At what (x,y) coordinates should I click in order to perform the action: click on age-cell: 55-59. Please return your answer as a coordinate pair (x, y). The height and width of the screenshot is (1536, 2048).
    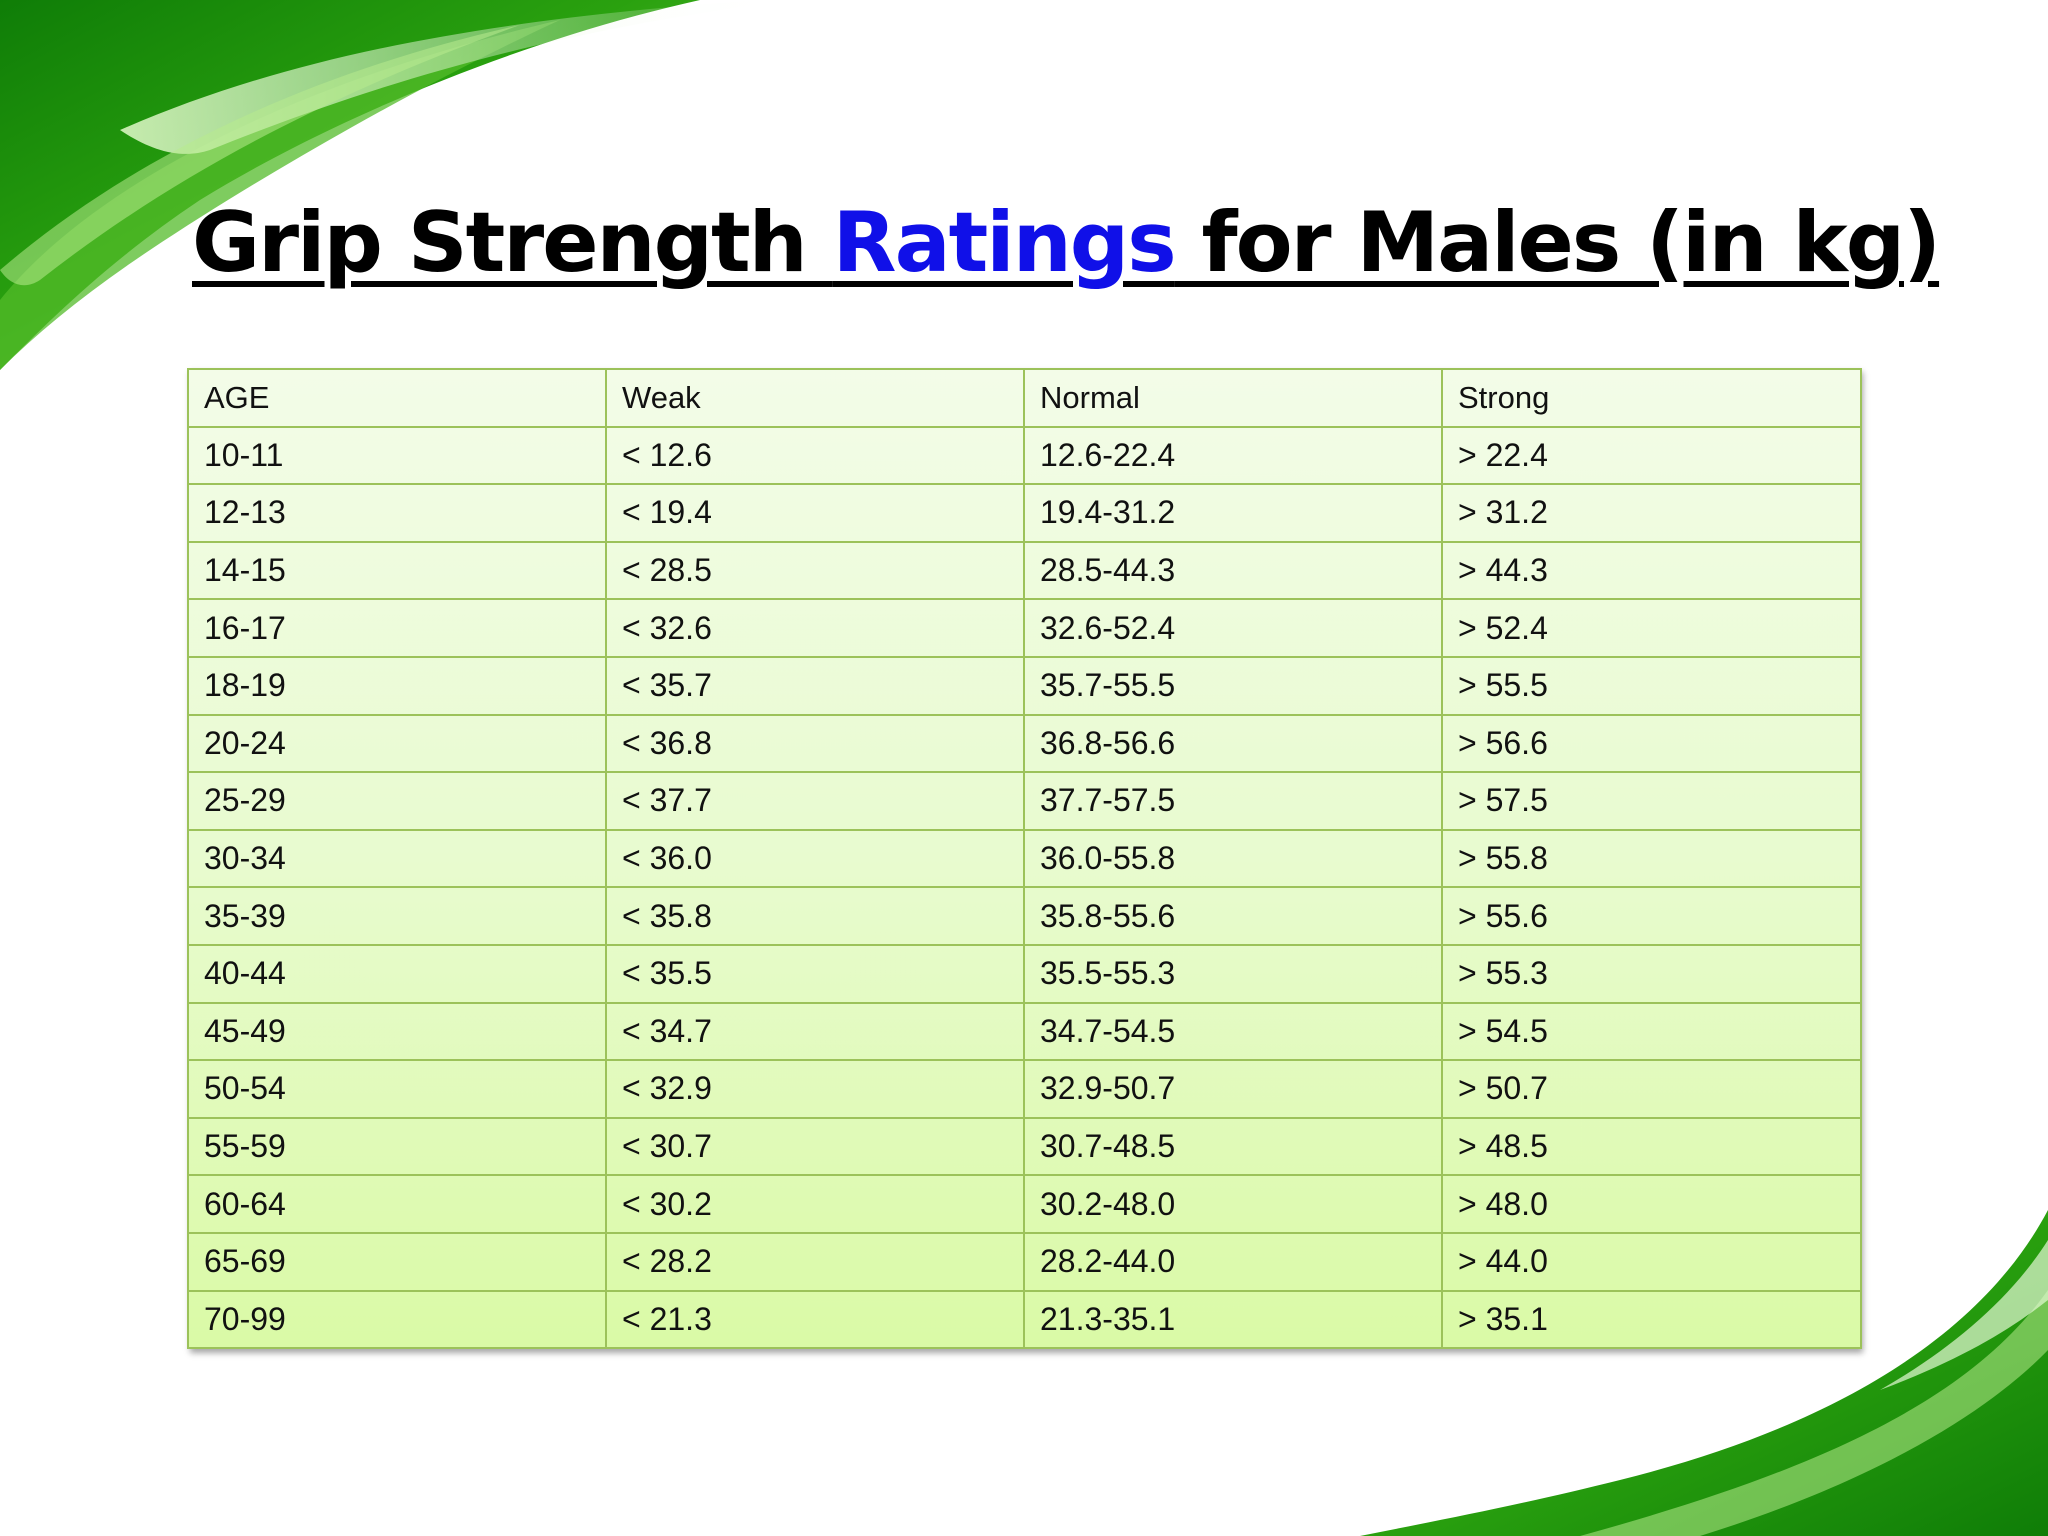
    Looking at the image, I should click on (397, 1146).